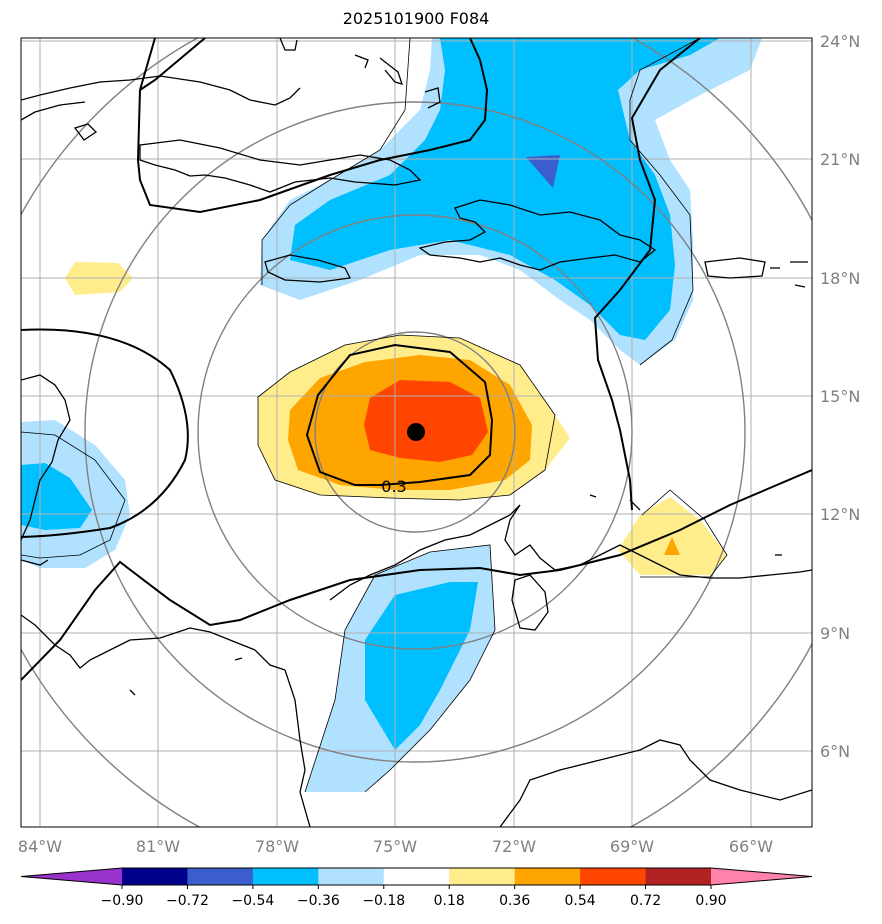 Image resolution: width=882 pixels, height=924 pixels. I want to click on lat-label: 24°N, so click(840, 41).